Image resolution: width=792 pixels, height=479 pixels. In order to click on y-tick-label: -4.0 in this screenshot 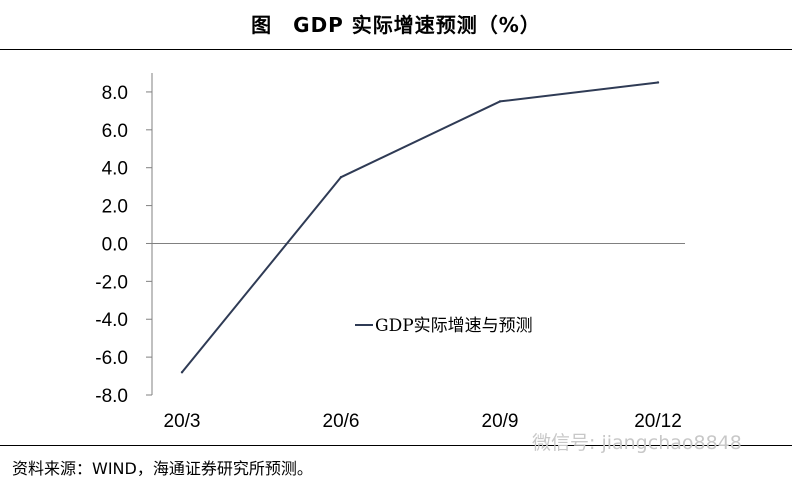, I will do `click(111, 320)`.